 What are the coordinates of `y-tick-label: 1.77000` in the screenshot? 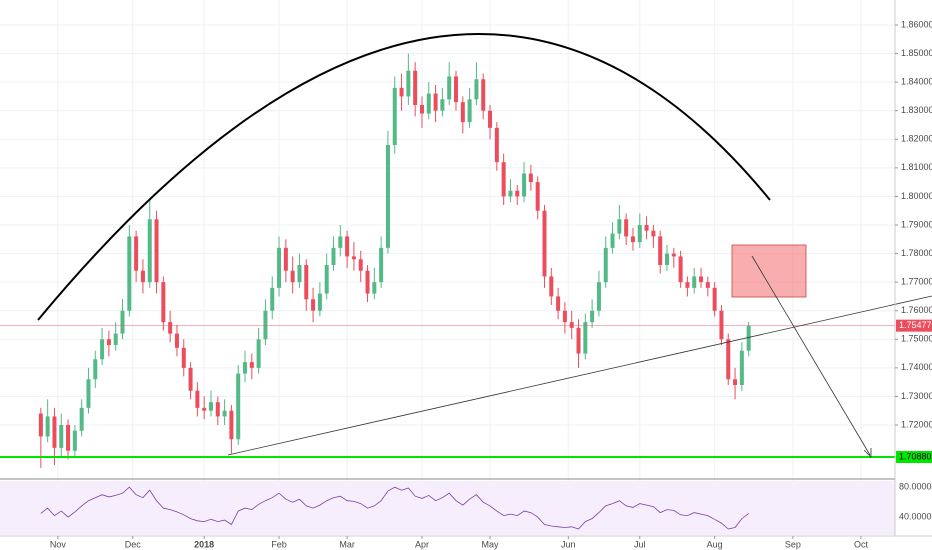 It's located at (916, 282).